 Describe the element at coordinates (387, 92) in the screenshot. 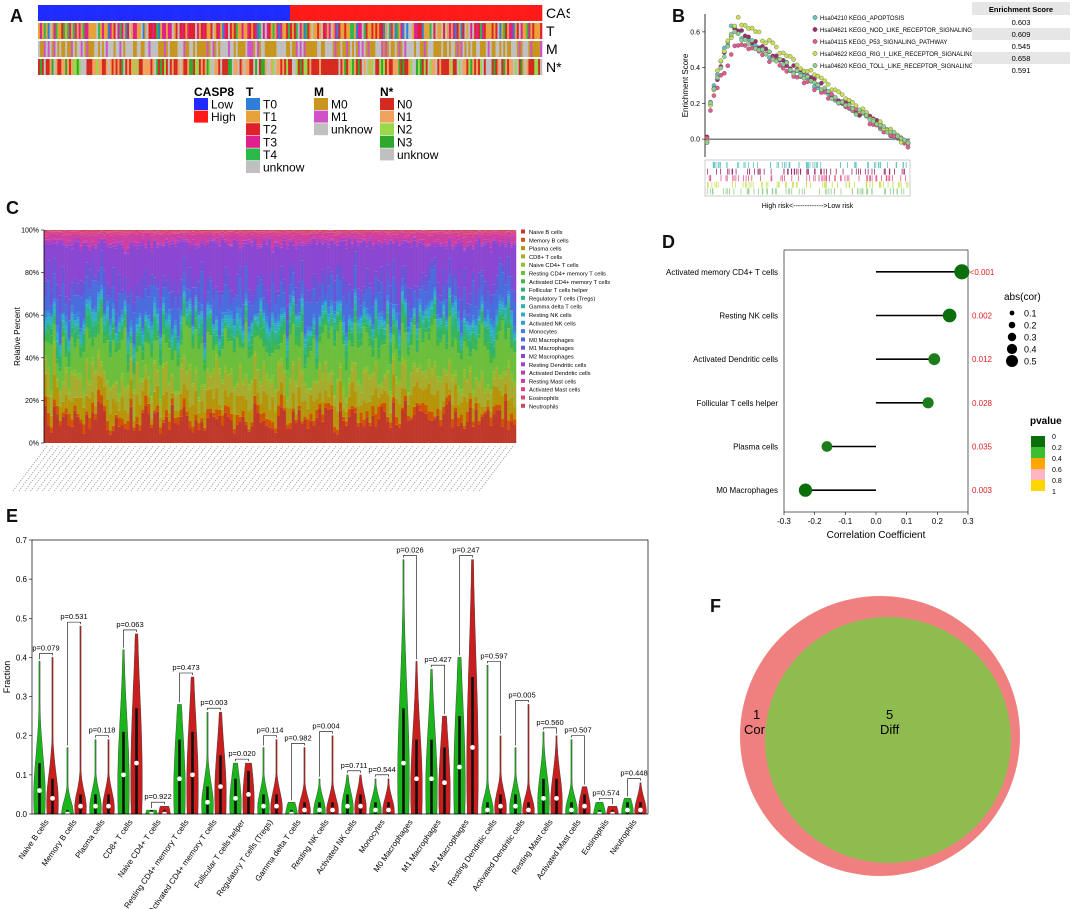

I see `legend-title-3: N*` at that location.